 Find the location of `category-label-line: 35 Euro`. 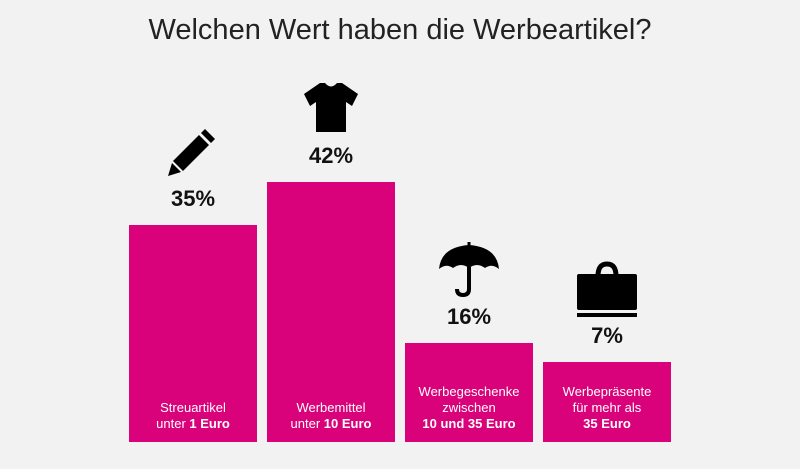

category-label-line: 35 Euro is located at coordinates (607, 424).